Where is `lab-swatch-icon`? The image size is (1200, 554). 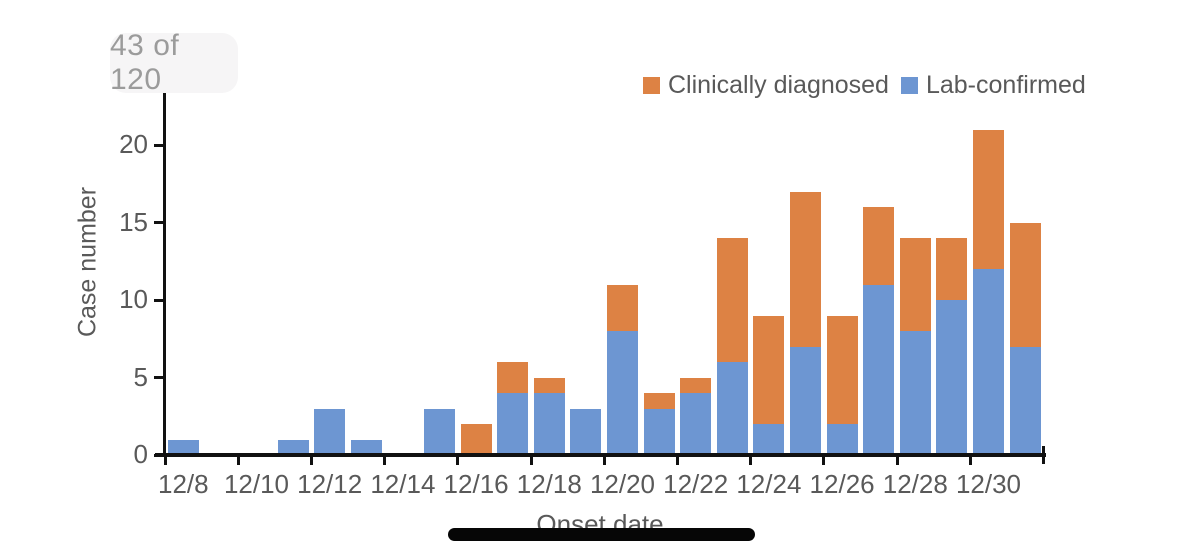
lab-swatch-icon is located at coordinates (909, 85).